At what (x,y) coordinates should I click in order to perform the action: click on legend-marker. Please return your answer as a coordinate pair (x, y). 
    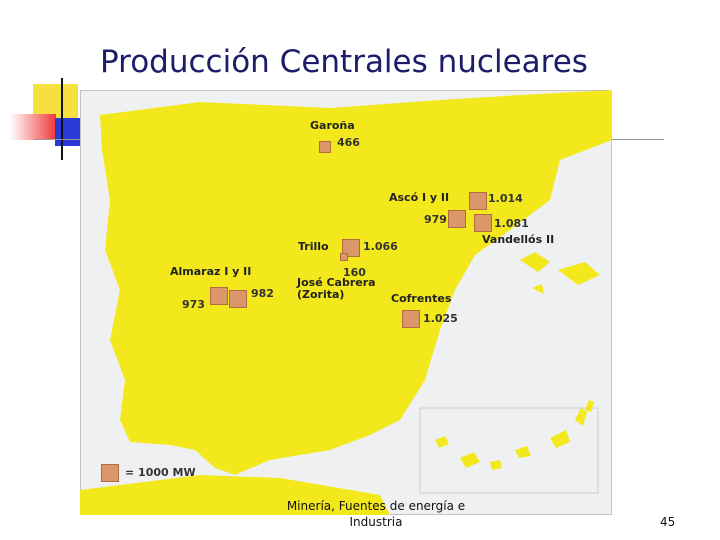
    Looking at the image, I should click on (110, 473).